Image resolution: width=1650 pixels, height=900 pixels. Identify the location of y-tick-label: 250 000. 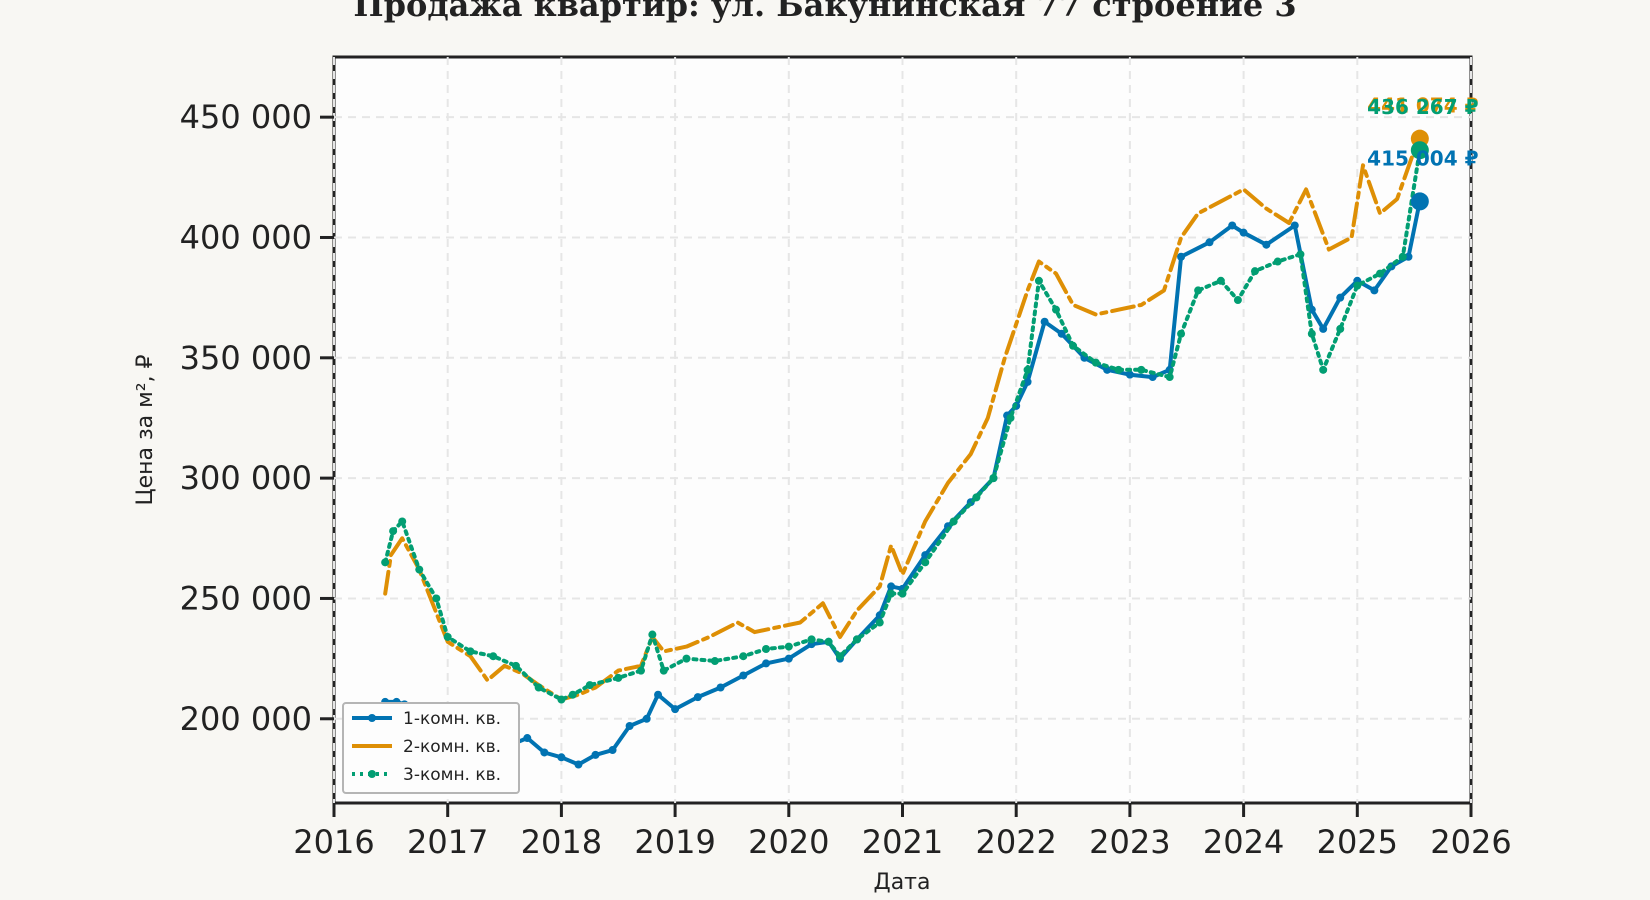
(246, 598).